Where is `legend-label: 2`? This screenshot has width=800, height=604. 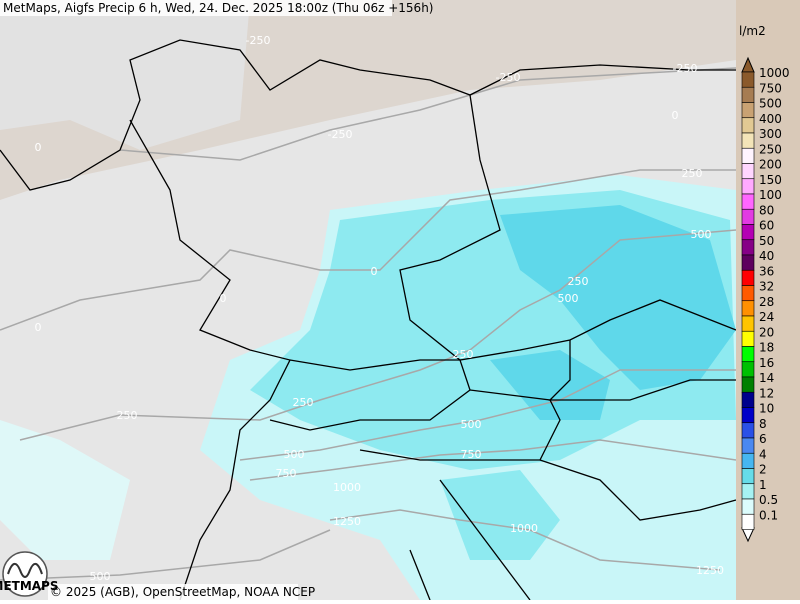 legend-label: 2 is located at coordinates (763, 470).